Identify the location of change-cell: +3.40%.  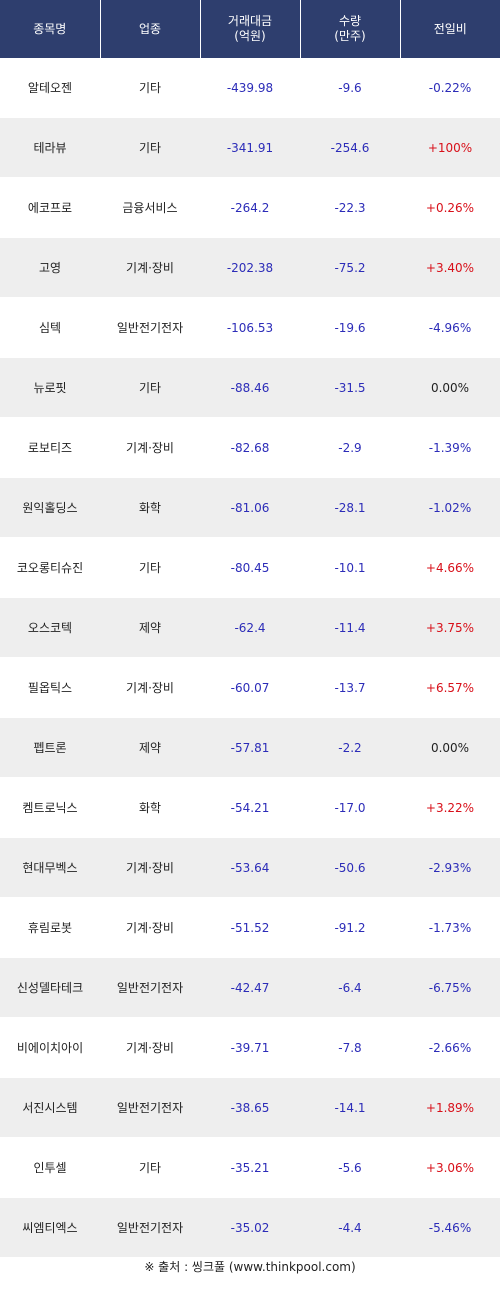
(450, 267).